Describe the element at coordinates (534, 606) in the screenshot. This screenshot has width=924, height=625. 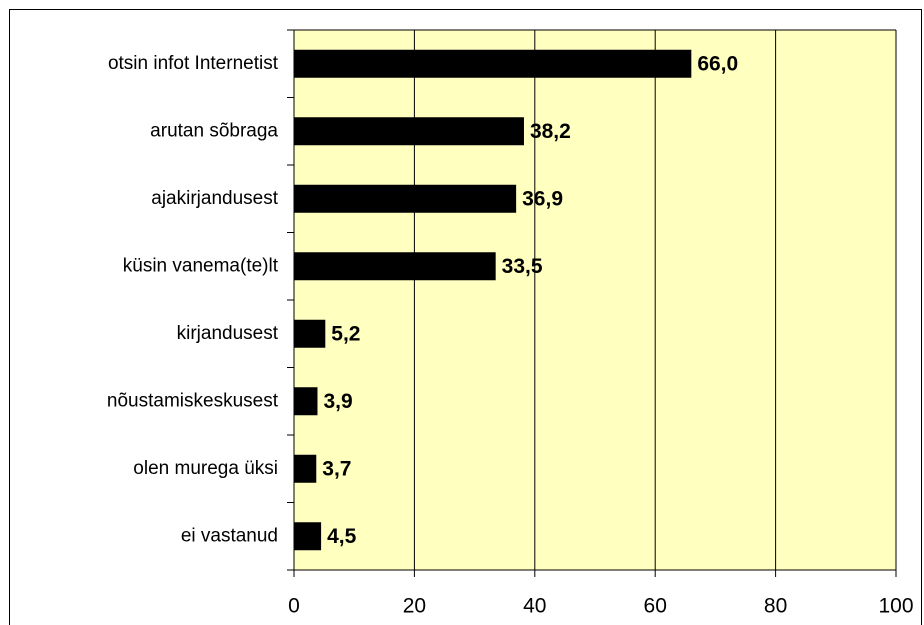
I see `x-tick-label: 40` at that location.